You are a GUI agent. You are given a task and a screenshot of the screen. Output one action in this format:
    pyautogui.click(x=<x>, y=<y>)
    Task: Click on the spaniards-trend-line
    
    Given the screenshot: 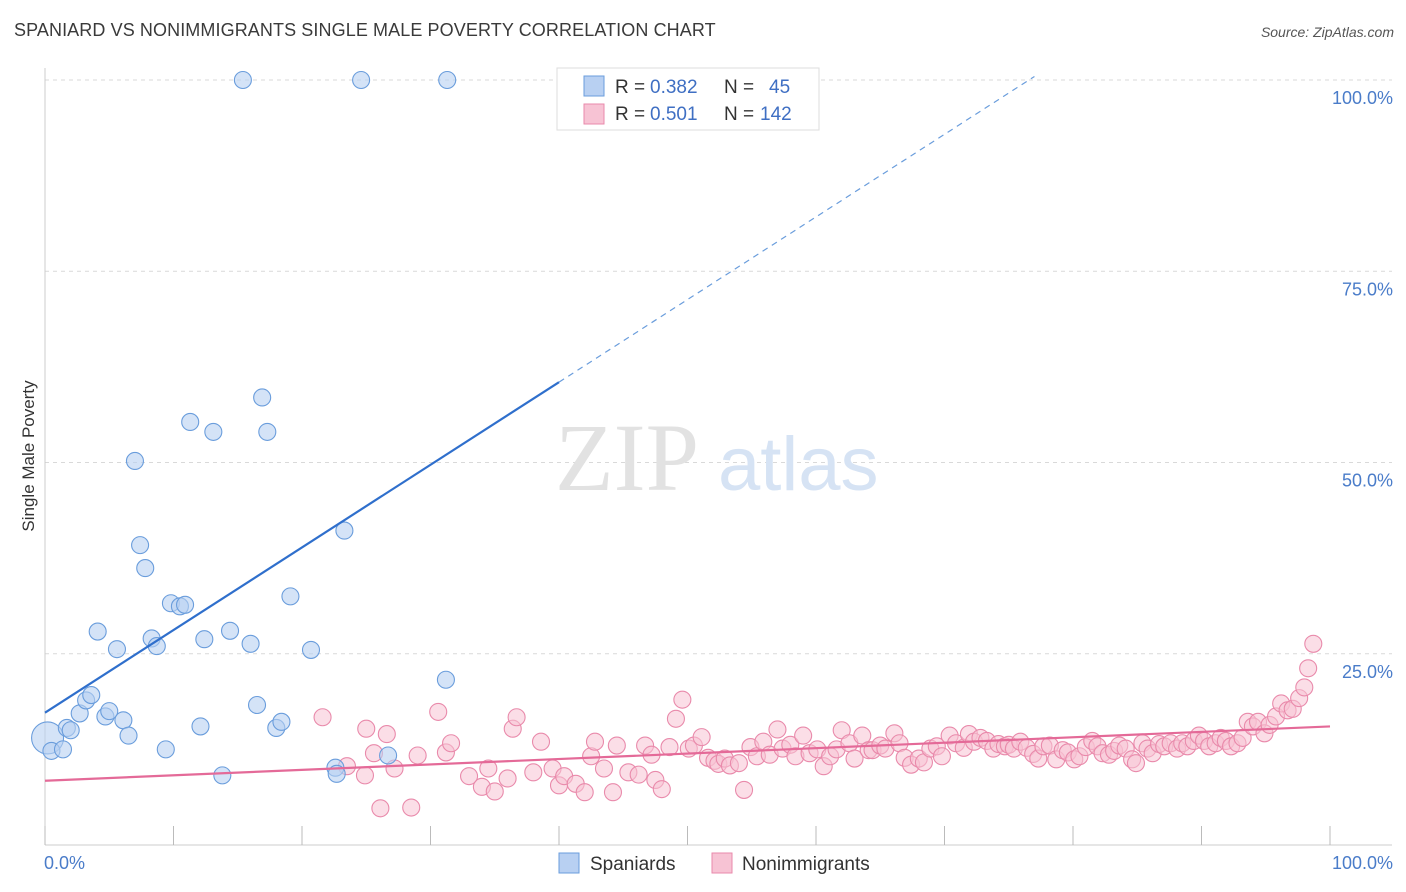 What is the action you would take?
    pyautogui.click(x=302, y=547)
    